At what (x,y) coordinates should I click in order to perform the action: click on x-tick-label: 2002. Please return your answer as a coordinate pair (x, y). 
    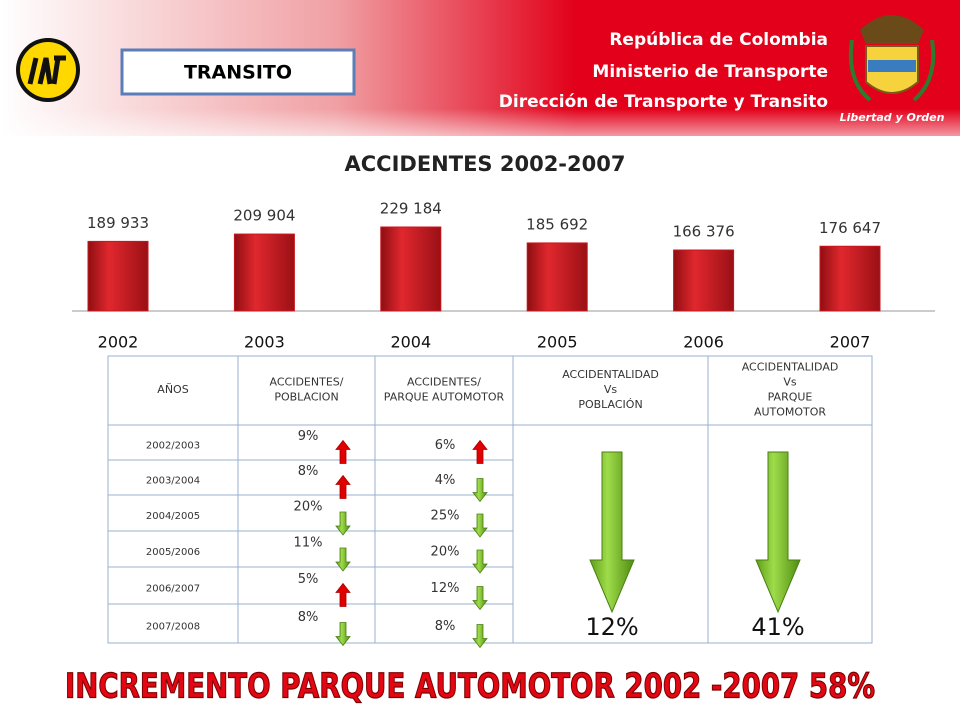
    Looking at the image, I should click on (118, 342).